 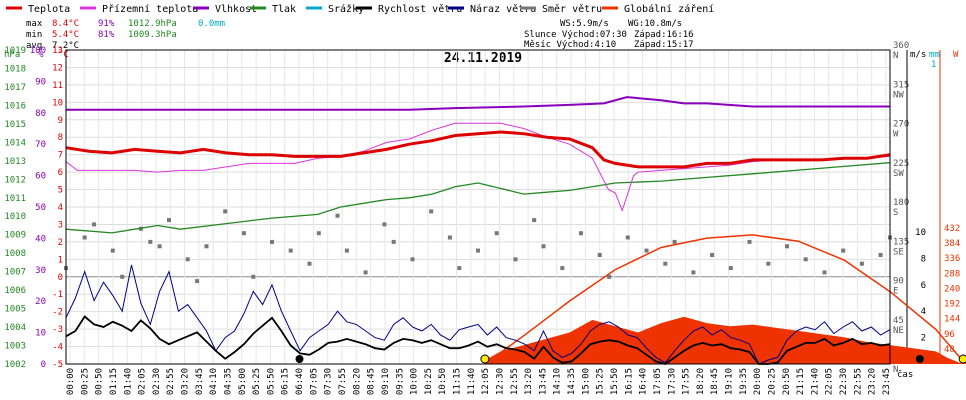 I want to click on legend-label: Teplota, so click(x=49, y=9).